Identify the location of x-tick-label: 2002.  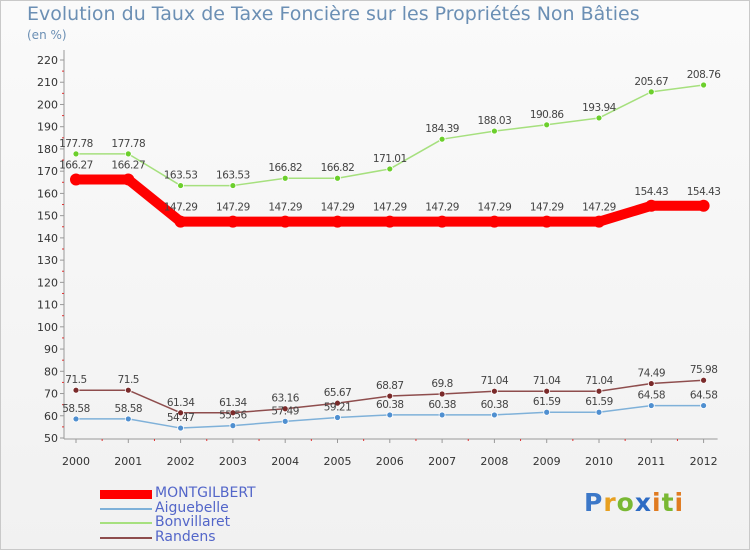
(181, 461).